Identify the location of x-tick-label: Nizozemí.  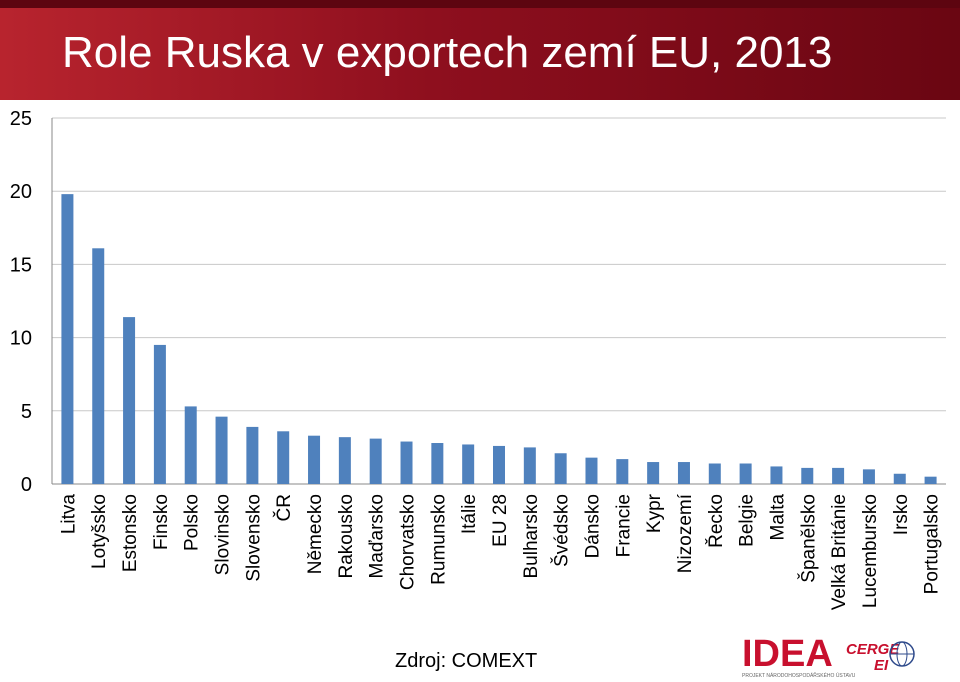
(685, 533).